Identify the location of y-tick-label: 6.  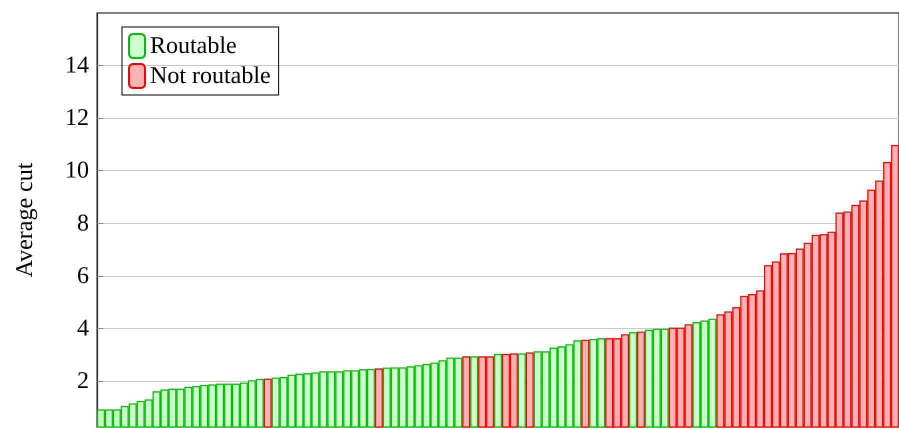
(83, 275).